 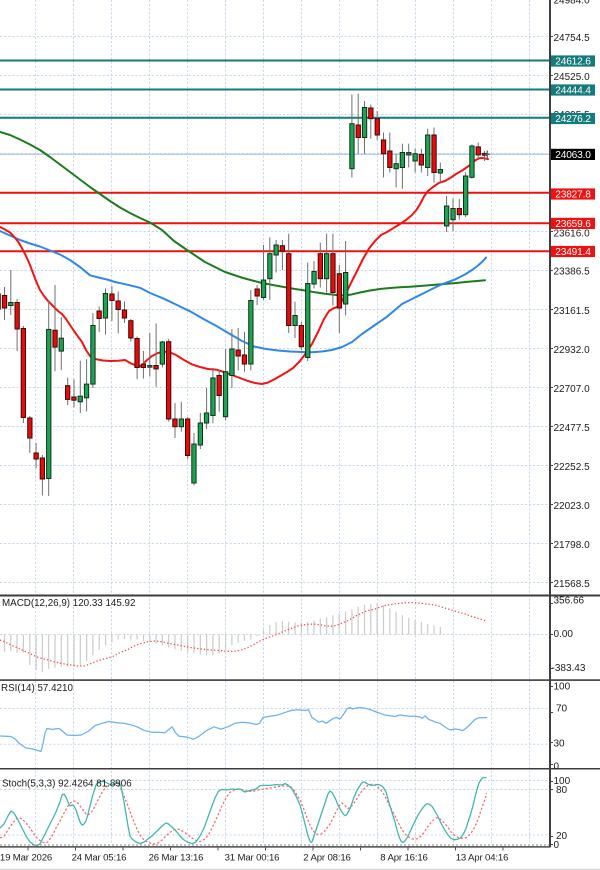 I want to click on svg-text: 23616.0, so click(x=572, y=234).